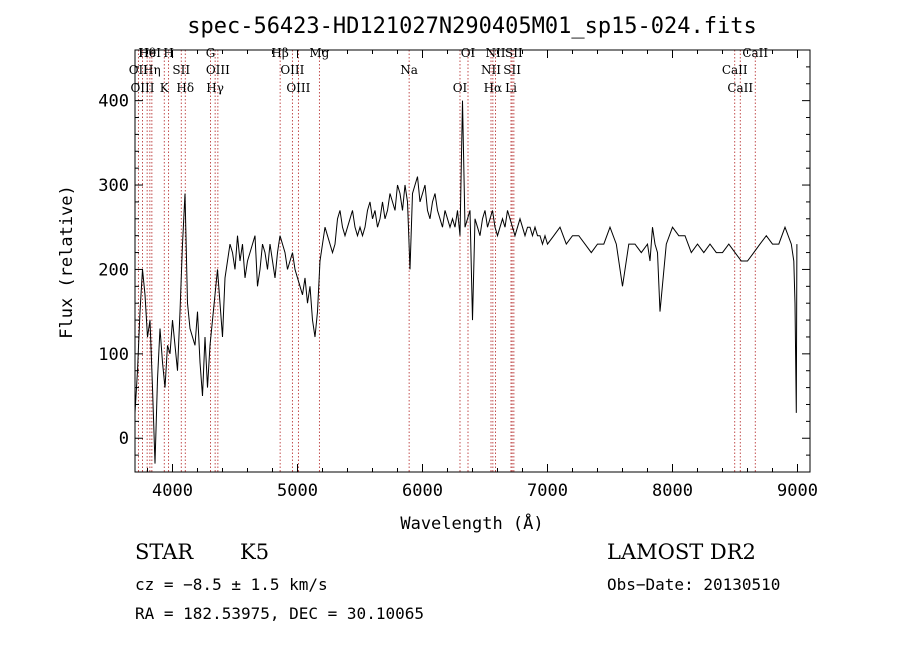 This screenshot has height=649, width=900. Describe the element at coordinates (297, 491) in the screenshot. I see `x-tick-label: 5000` at that location.